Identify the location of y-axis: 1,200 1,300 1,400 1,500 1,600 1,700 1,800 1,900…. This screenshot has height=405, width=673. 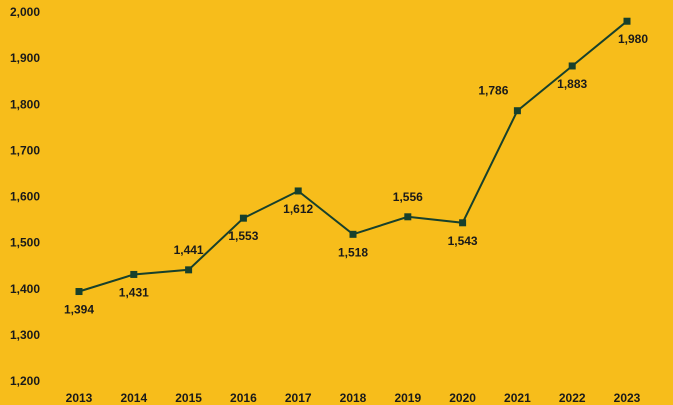
(25, 196).